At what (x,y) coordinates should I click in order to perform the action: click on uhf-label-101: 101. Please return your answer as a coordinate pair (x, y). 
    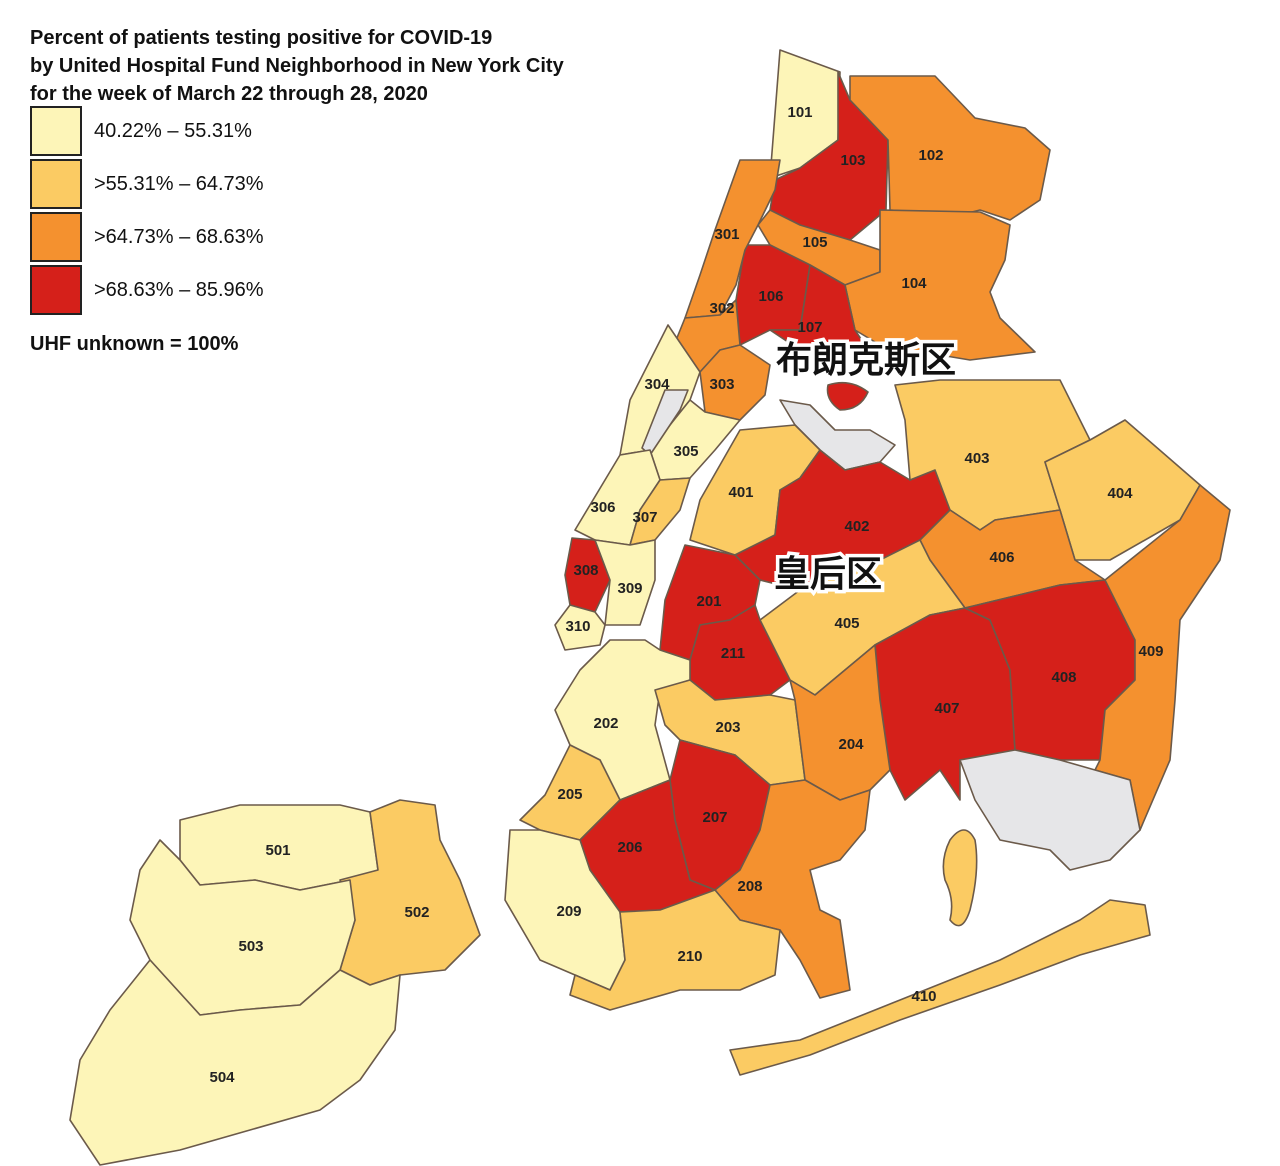
    Looking at the image, I should click on (799, 112).